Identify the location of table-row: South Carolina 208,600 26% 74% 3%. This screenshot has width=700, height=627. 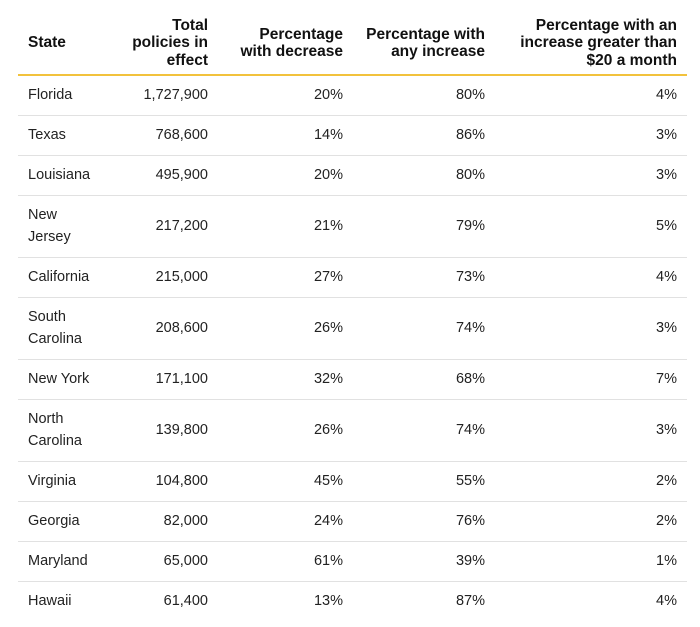
(352, 328).